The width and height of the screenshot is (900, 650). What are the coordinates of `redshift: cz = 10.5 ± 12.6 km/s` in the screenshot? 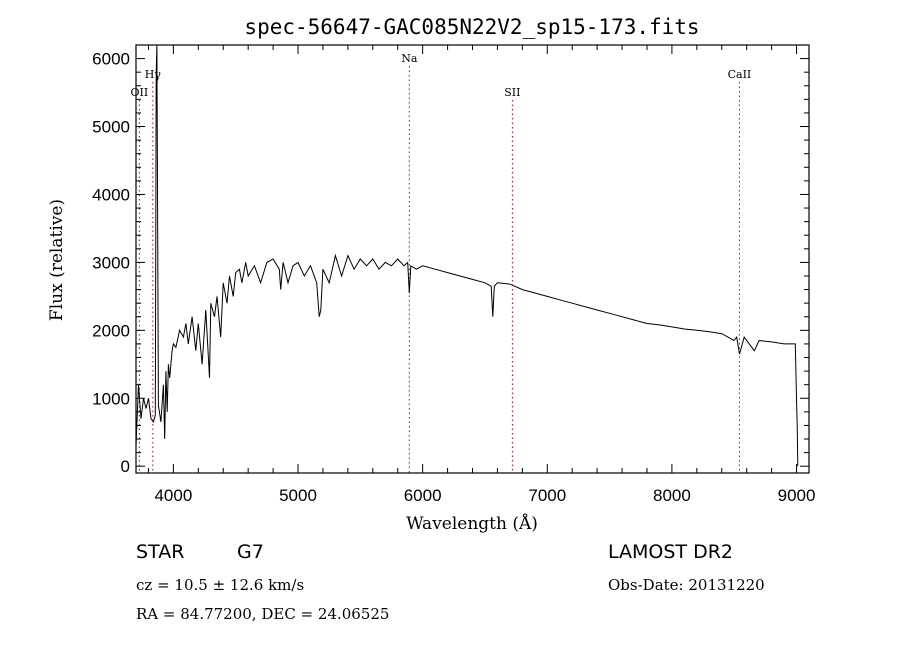 It's located at (220, 585).